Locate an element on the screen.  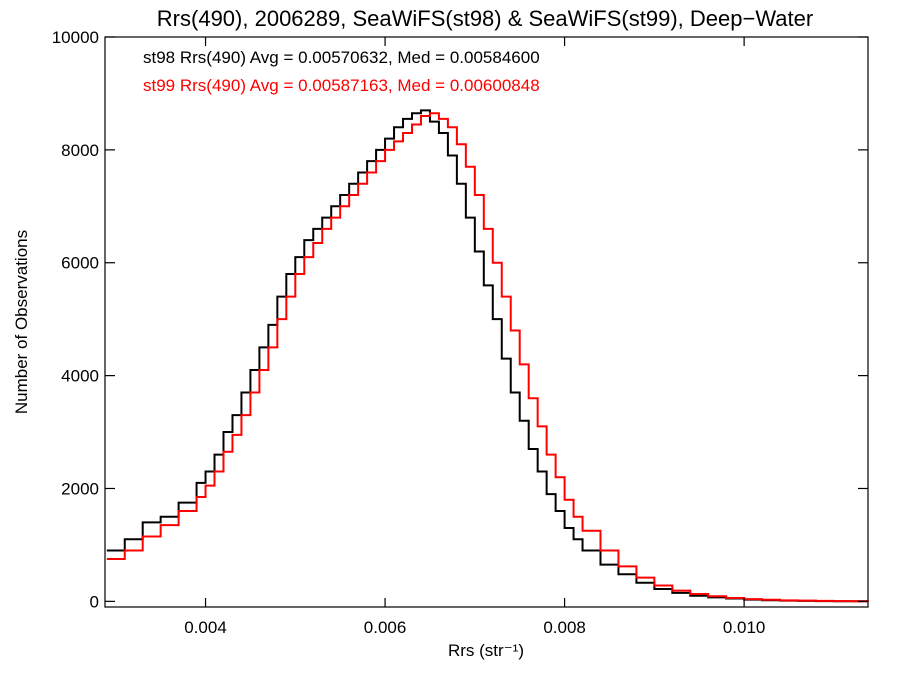
y-tick-label: 8000 is located at coordinates (80, 150).